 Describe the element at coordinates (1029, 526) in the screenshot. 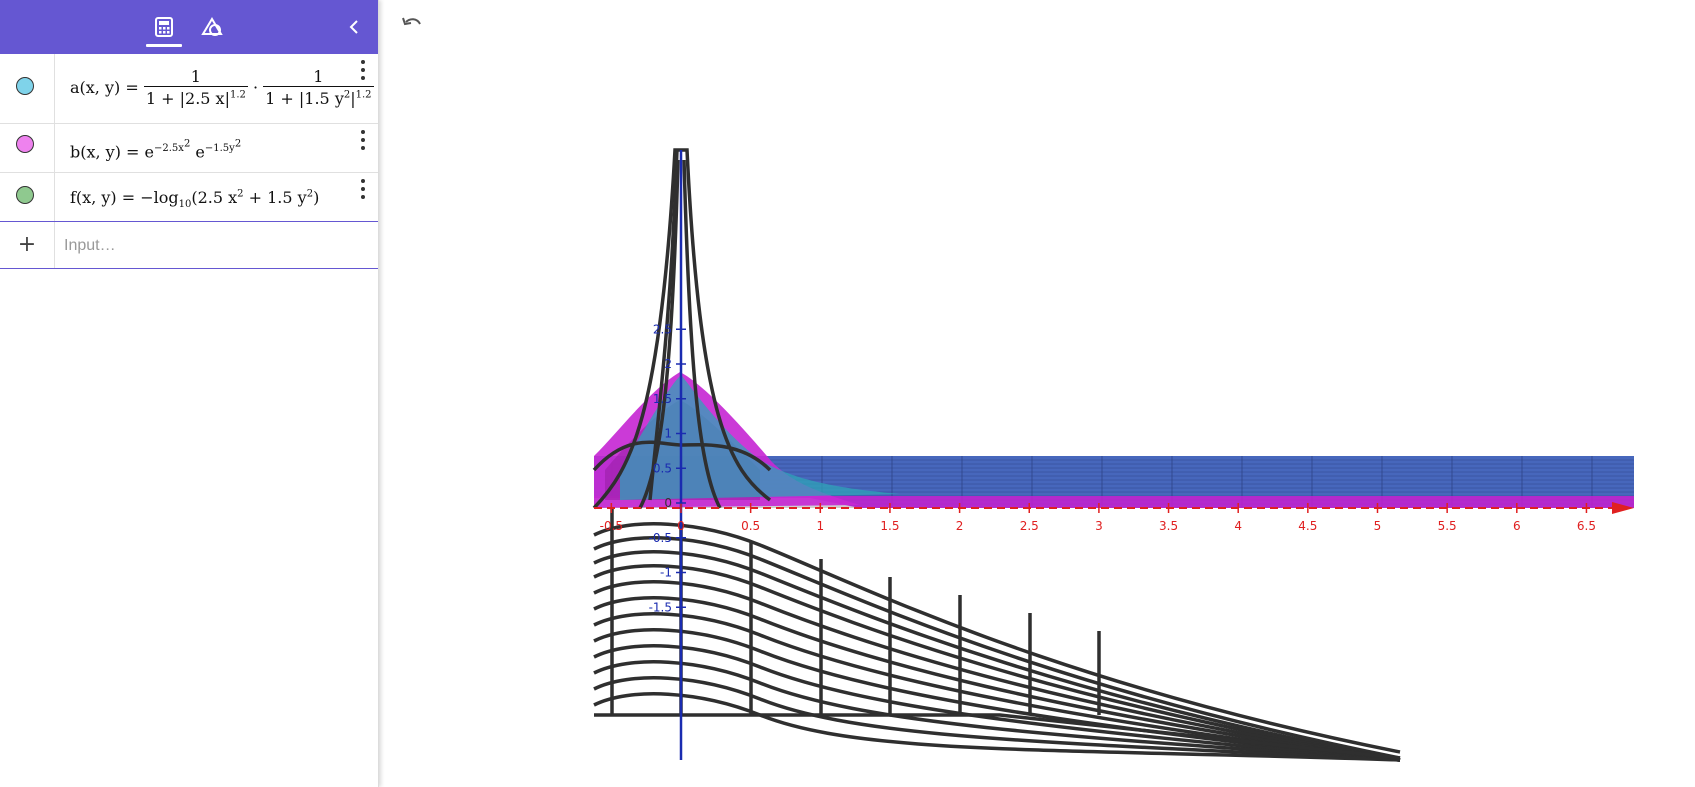

I see `x-tick-label: 2.5` at that location.